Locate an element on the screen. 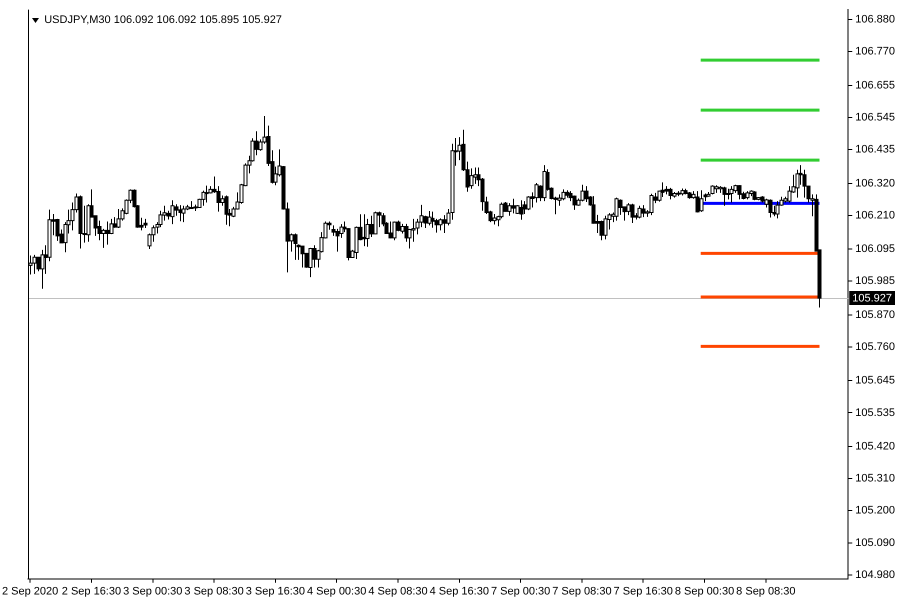 The height and width of the screenshot is (600, 900). x-tick-label: 2 Sep 2020 is located at coordinates (30, 591).